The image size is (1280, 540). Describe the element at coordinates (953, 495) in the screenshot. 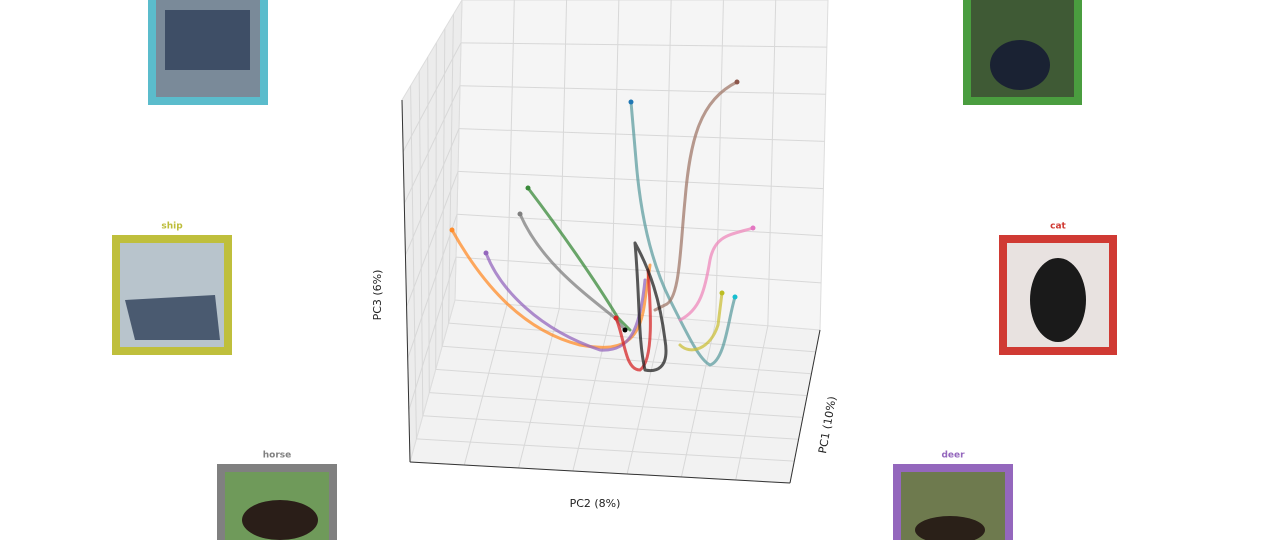

I see `image-panel: deer` at that location.